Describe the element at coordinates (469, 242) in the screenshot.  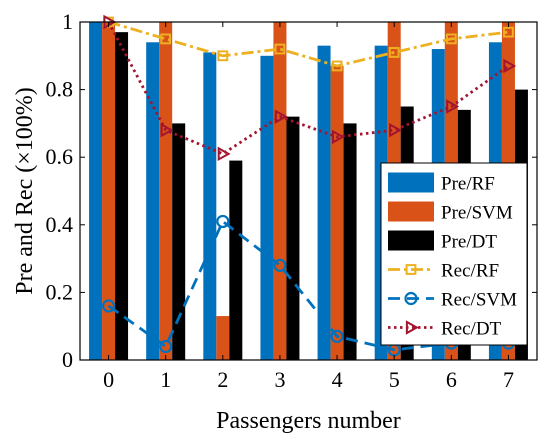
I see `legend-label: Pre/DT` at that location.